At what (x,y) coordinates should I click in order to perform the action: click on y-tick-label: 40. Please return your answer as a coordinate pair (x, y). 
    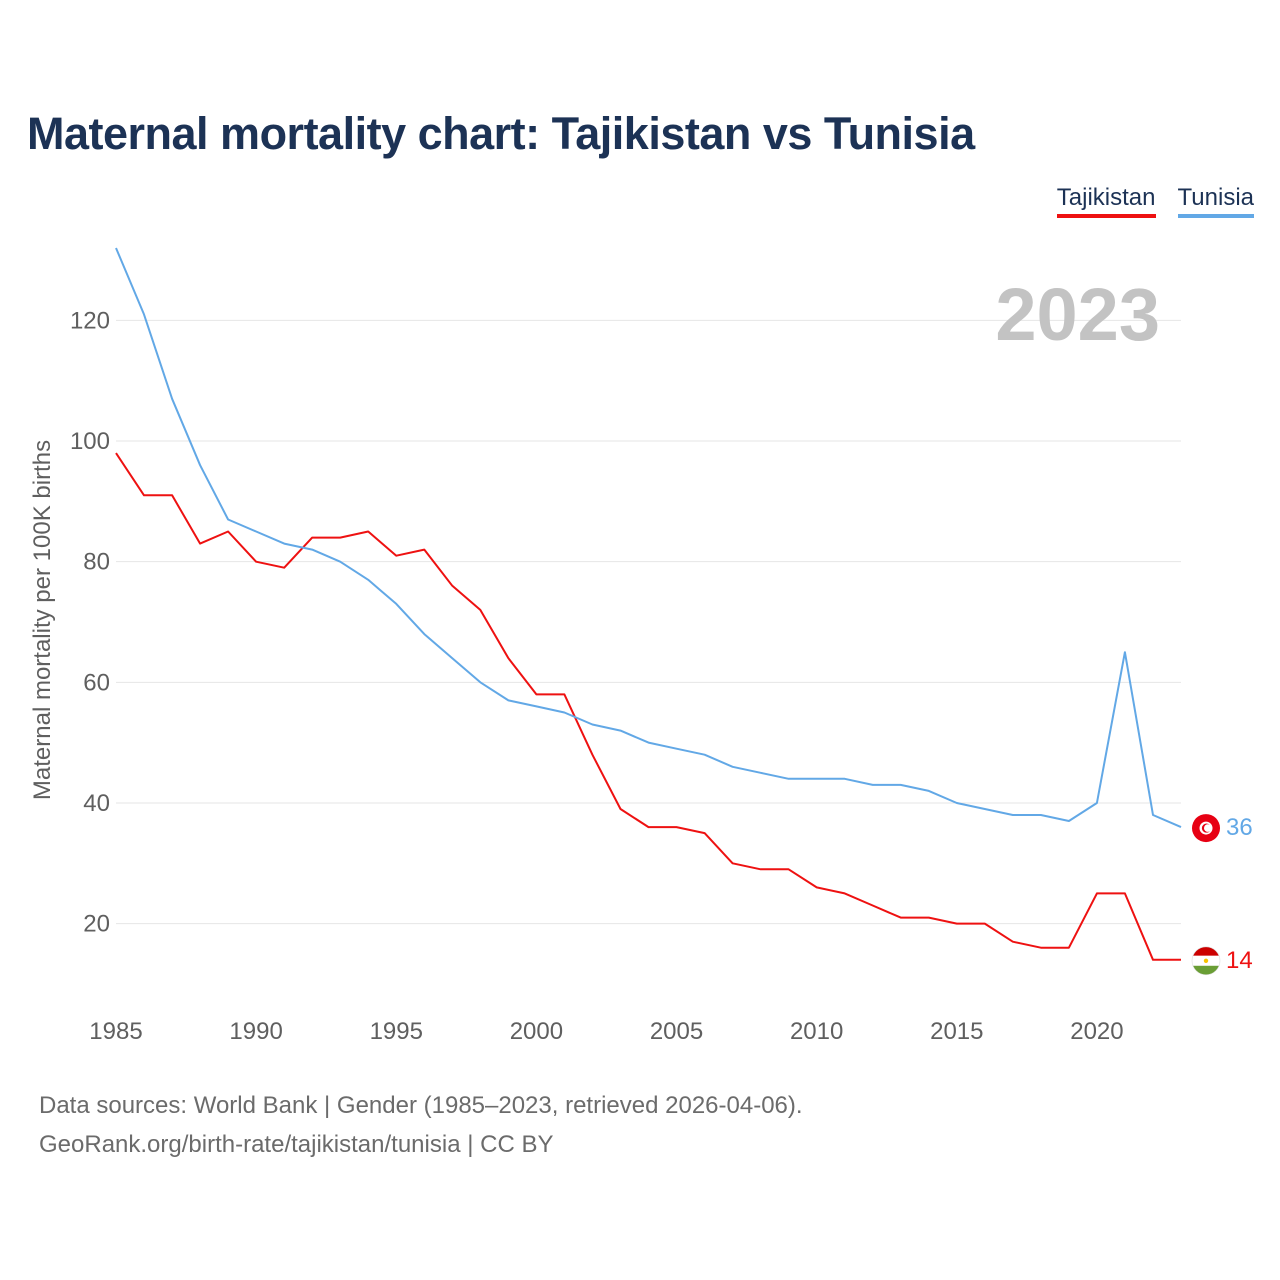
    Looking at the image, I should click on (96, 803).